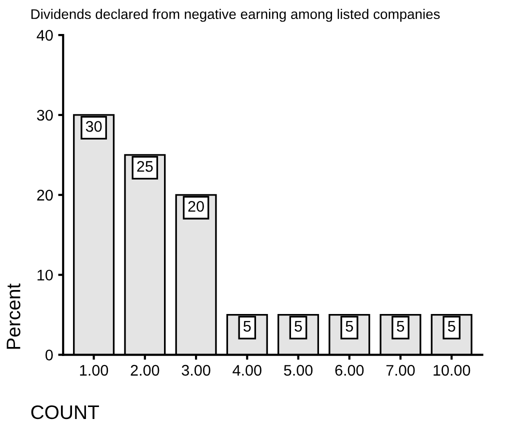  I want to click on x-tick-label: 6.00, so click(349, 370).